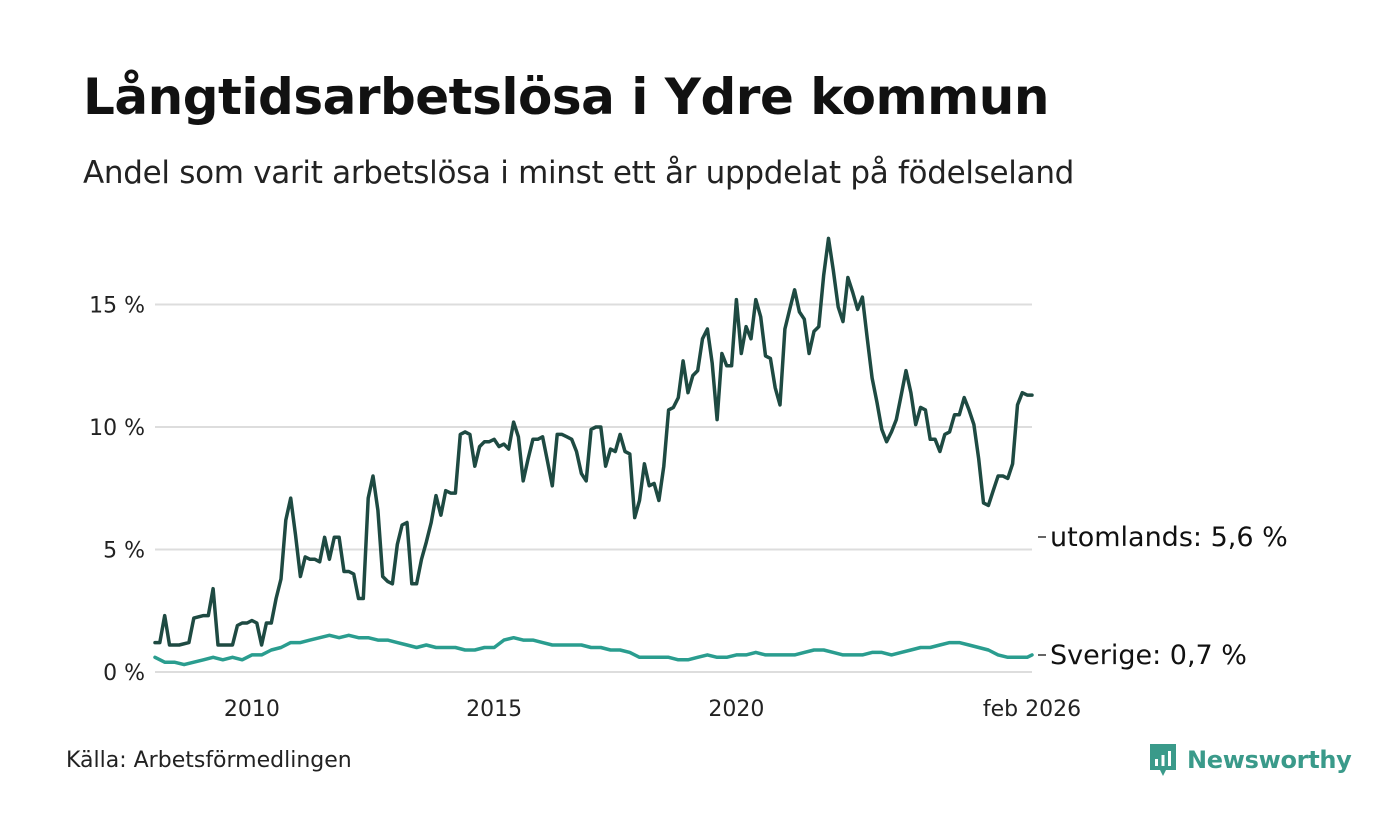 This screenshot has width=1400, height=840. Describe the element at coordinates (124, 673) in the screenshot. I see `y-tick-label: 0 %` at that location.